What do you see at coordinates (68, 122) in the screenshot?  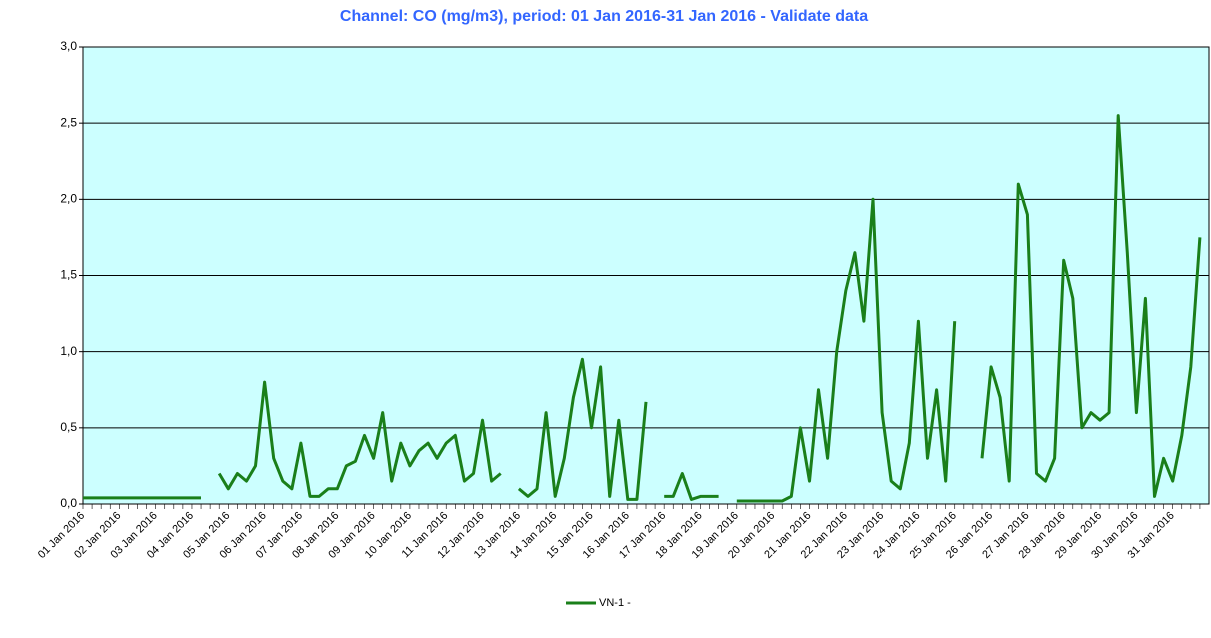 I see `y-tick-label: 2,5` at bounding box center [68, 122].